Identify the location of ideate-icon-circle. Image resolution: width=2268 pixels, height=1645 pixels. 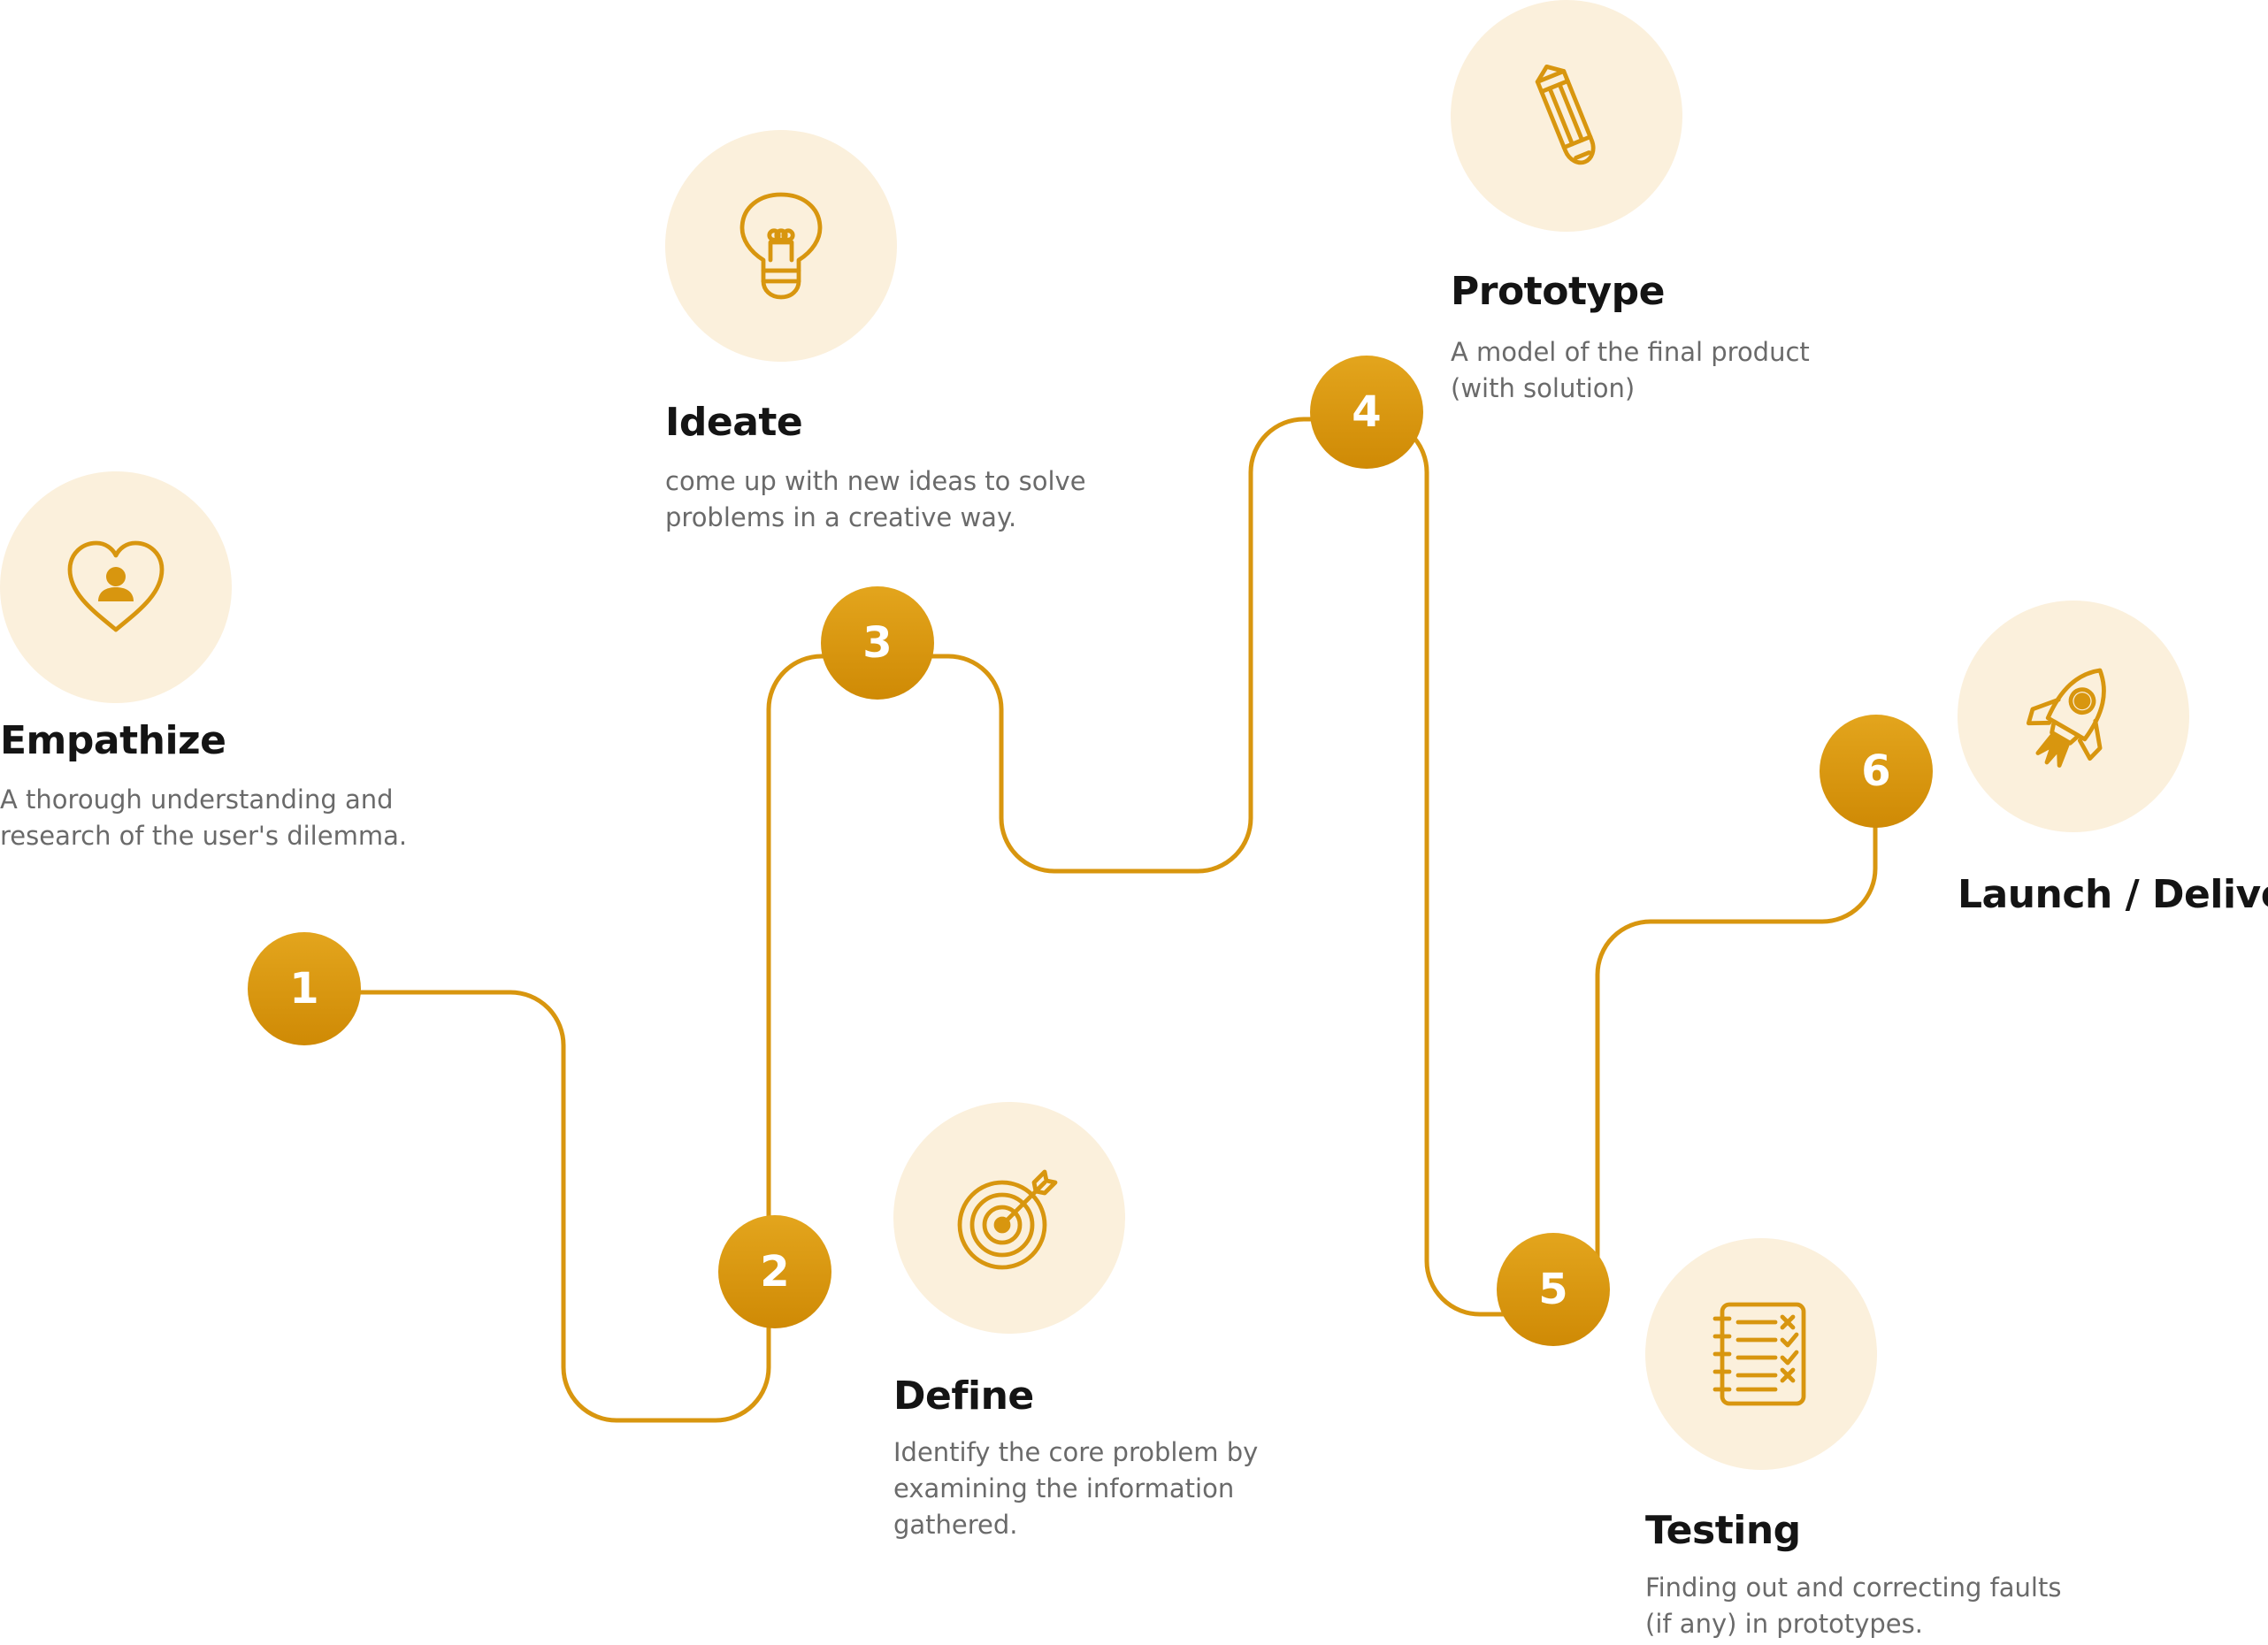
(781, 246).